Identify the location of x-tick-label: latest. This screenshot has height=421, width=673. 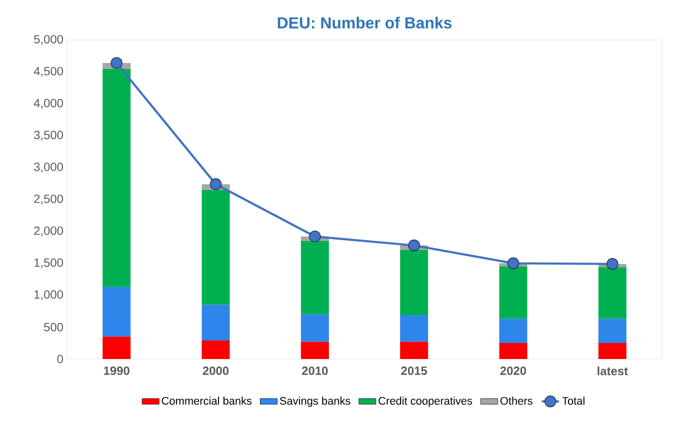
(613, 371).